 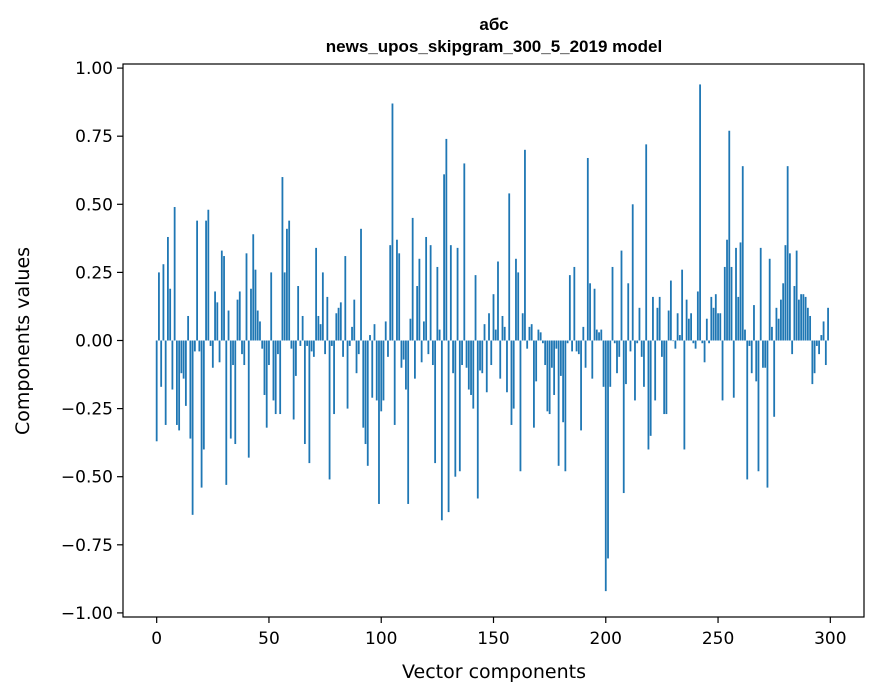 What do you see at coordinates (493, 639) in the screenshot?
I see `x-tick-label: 150` at bounding box center [493, 639].